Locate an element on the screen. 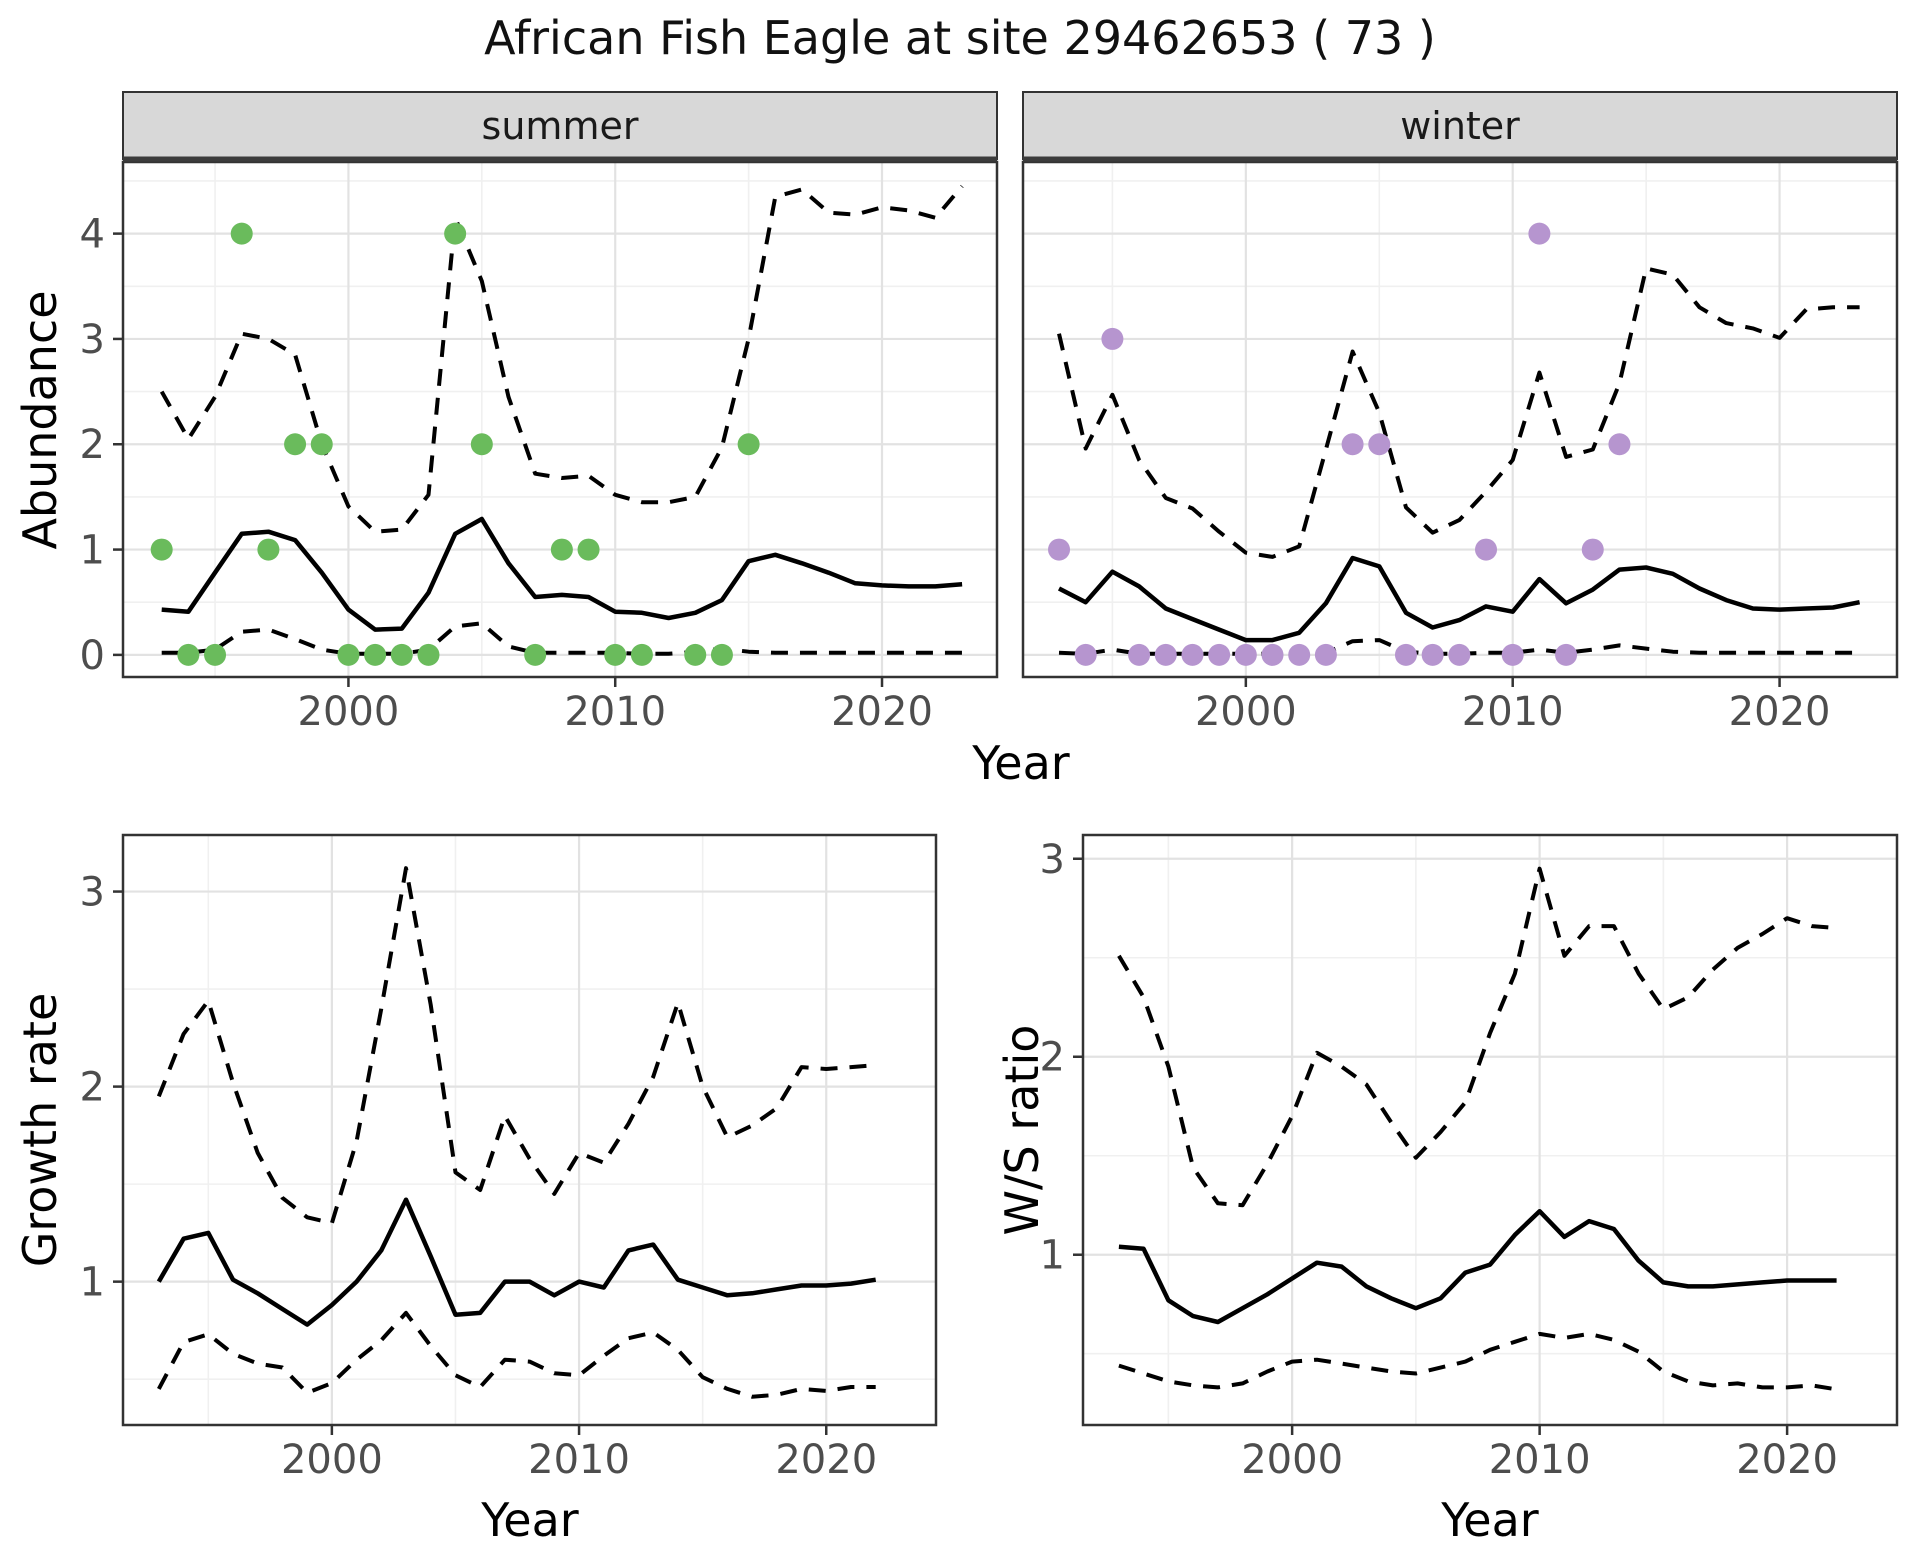 Image resolution: width=1920 pixels, height=1560 pixels. growth-rate-y-tick-label: 3 is located at coordinates (92, 893).